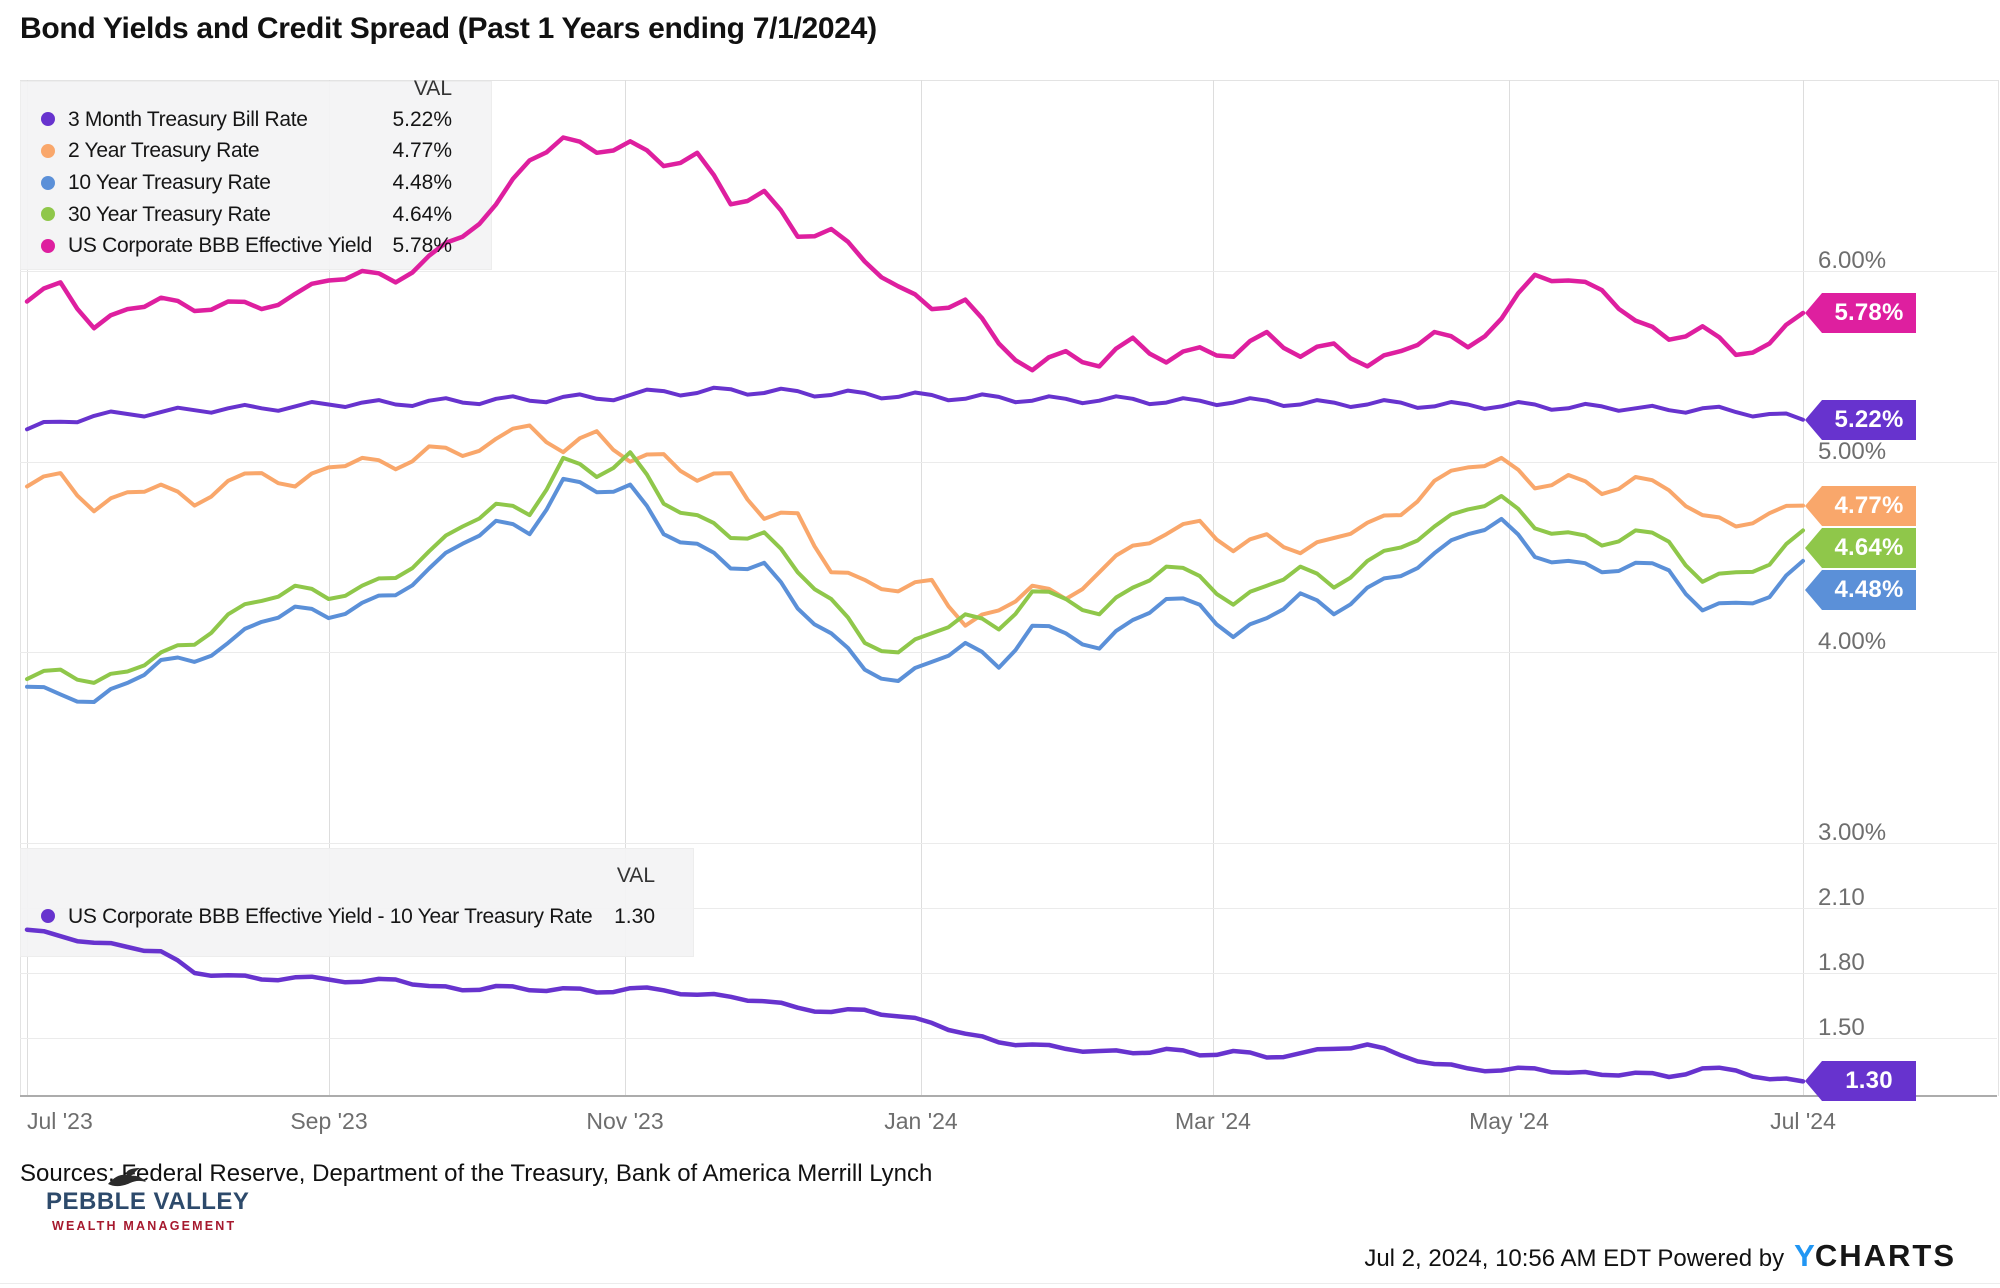  Describe the element at coordinates (921, 1121) in the screenshot. I see `x-tick-label: Jan '24` at that location.